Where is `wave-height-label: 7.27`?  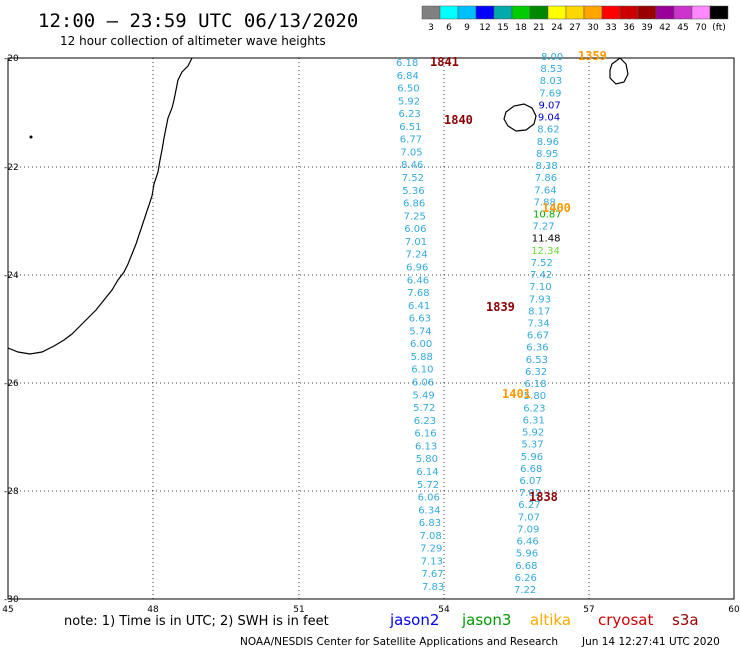
wave-height-label: 7.27 is located at coordinates (543, 227).